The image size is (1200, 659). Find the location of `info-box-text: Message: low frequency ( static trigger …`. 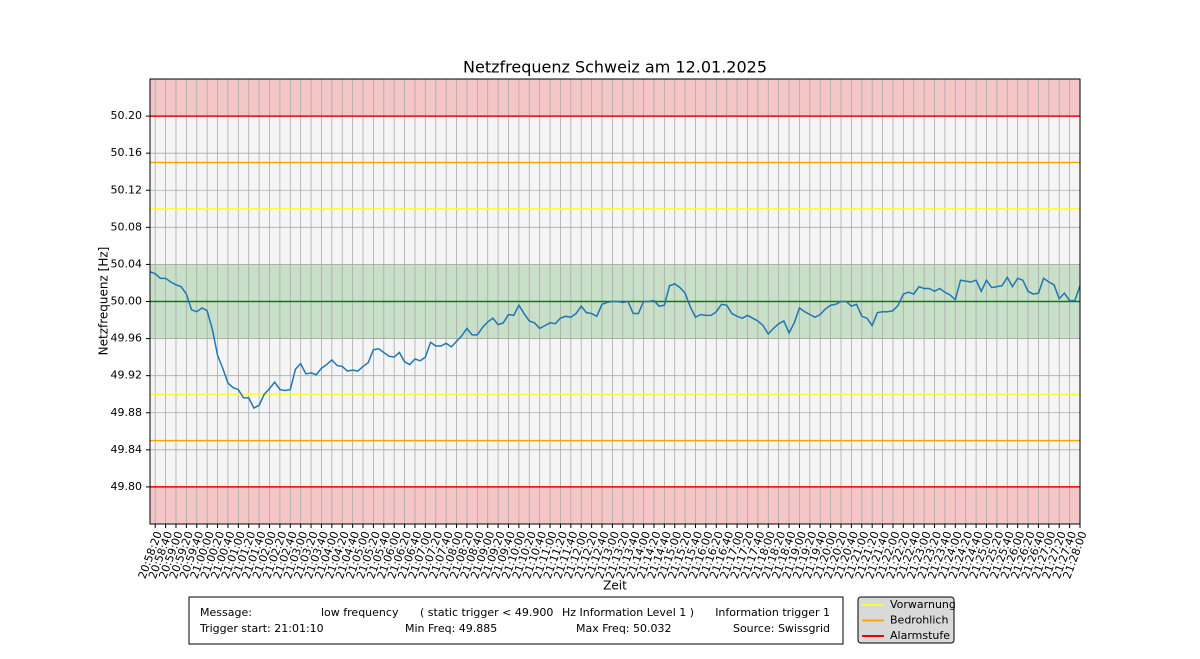

info-box-text: Message: low frequency ( static trigger … is located at coordinates (514, 620).